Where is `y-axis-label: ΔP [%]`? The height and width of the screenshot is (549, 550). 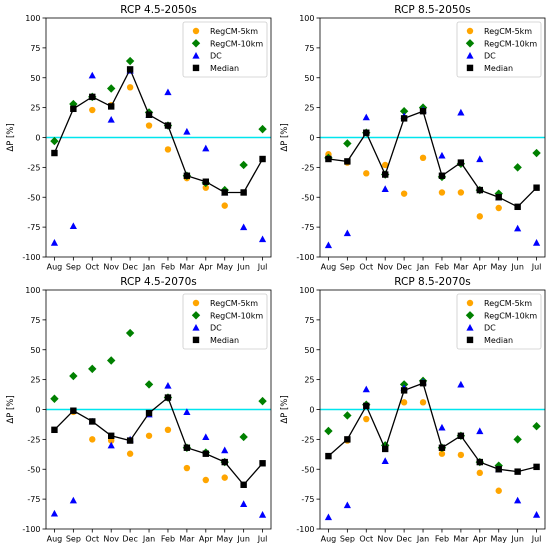
y-axis-label: ΔP [%] is located at coordinates (285, 137).